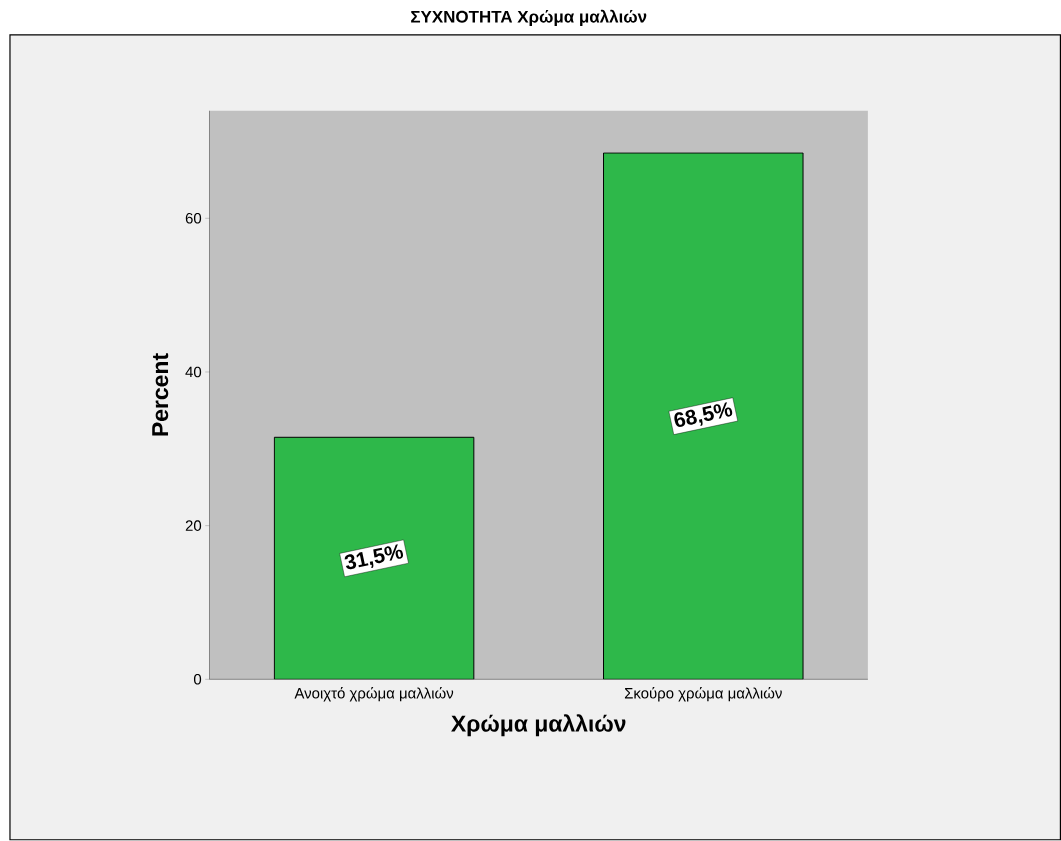  Describe the element at coordinates (529, 18) in the screenshot. I see `chart-title: ΣΥΧΝΟΤΗΤΑ Χρώμα μαλλιών` at that location.